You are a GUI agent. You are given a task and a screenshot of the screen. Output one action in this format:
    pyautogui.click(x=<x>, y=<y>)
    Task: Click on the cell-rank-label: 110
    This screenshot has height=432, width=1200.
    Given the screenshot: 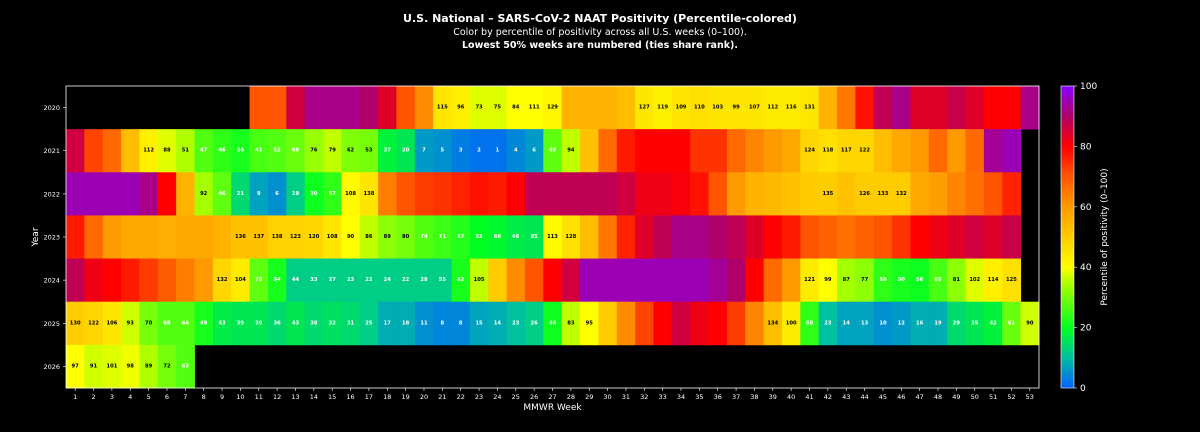 What is the action you would take?
    pyautogui.click(x=699, y=108)
    